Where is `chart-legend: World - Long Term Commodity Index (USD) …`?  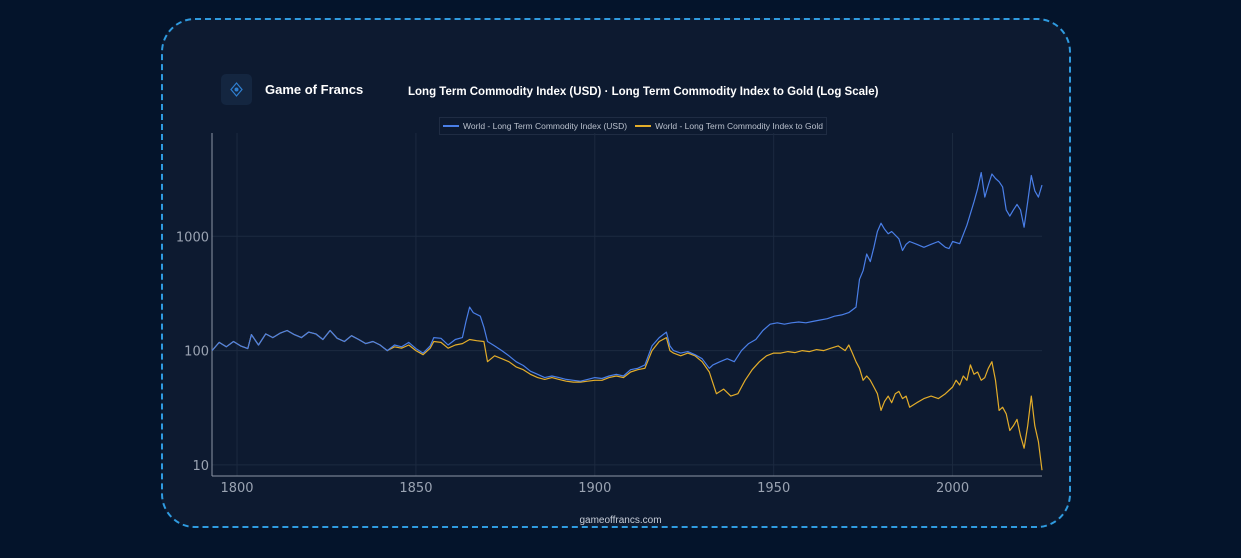
chart-legend: World - Long Term Commodity Index (USD) … is located at coordinates (633, 126).